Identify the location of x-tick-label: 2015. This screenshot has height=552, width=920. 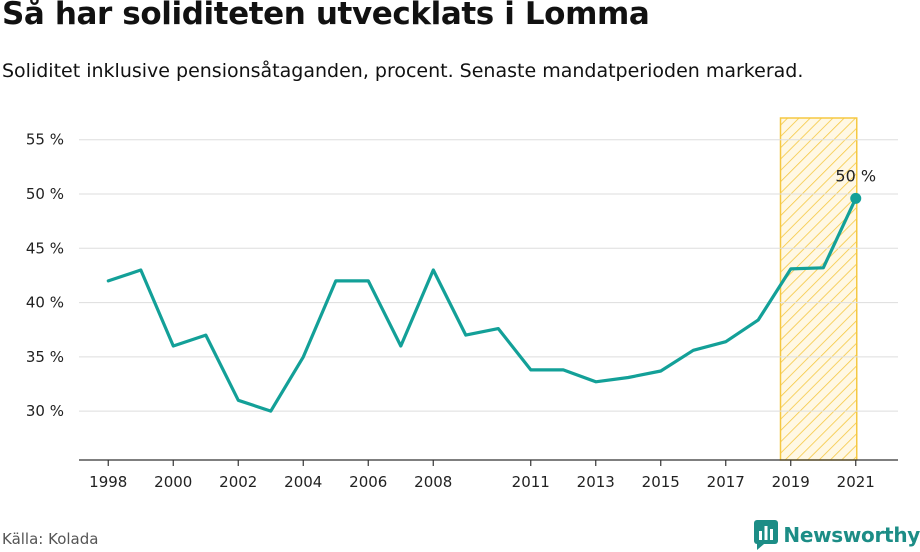
(661, 482).